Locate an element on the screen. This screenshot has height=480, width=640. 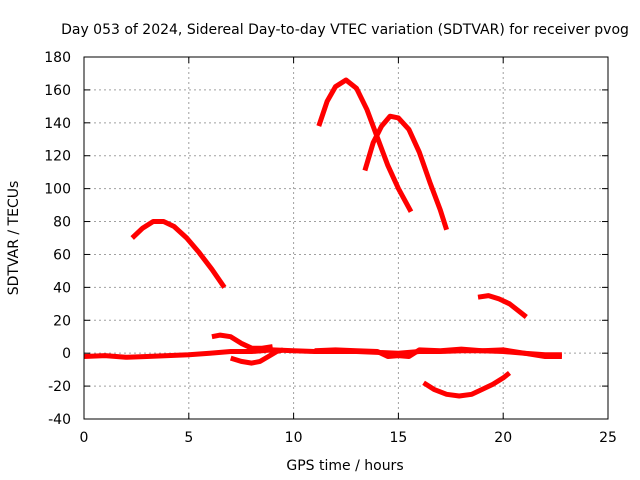
y-tick-label: -40 is located at coordinates (59, 420).